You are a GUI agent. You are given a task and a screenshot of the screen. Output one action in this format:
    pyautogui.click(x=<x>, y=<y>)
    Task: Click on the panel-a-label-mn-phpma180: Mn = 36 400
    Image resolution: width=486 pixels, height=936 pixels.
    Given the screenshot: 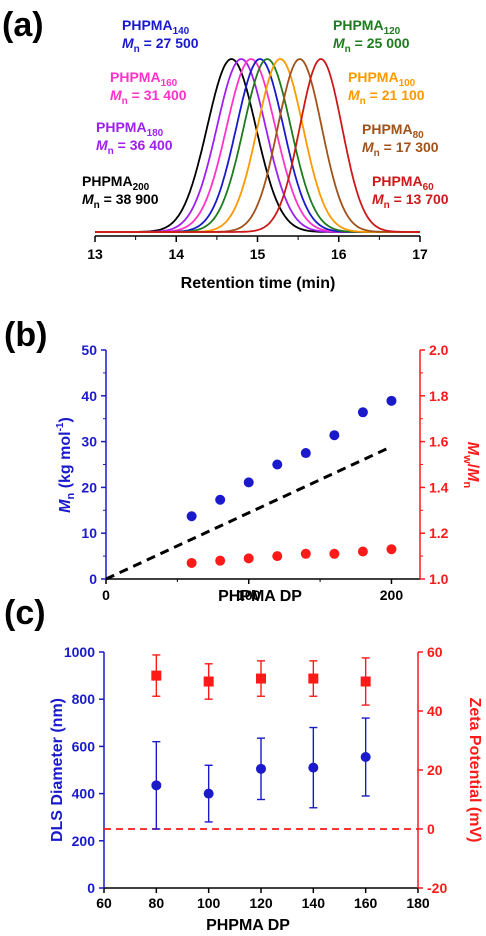 What is the action you would take?
    pyautogui.click(x=134, y=147)
    